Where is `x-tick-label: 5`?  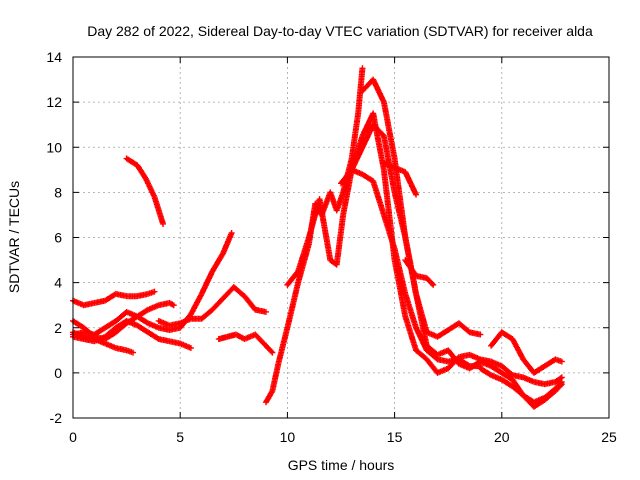 x-tick-label: 5 is located at coordinates (180, 437).